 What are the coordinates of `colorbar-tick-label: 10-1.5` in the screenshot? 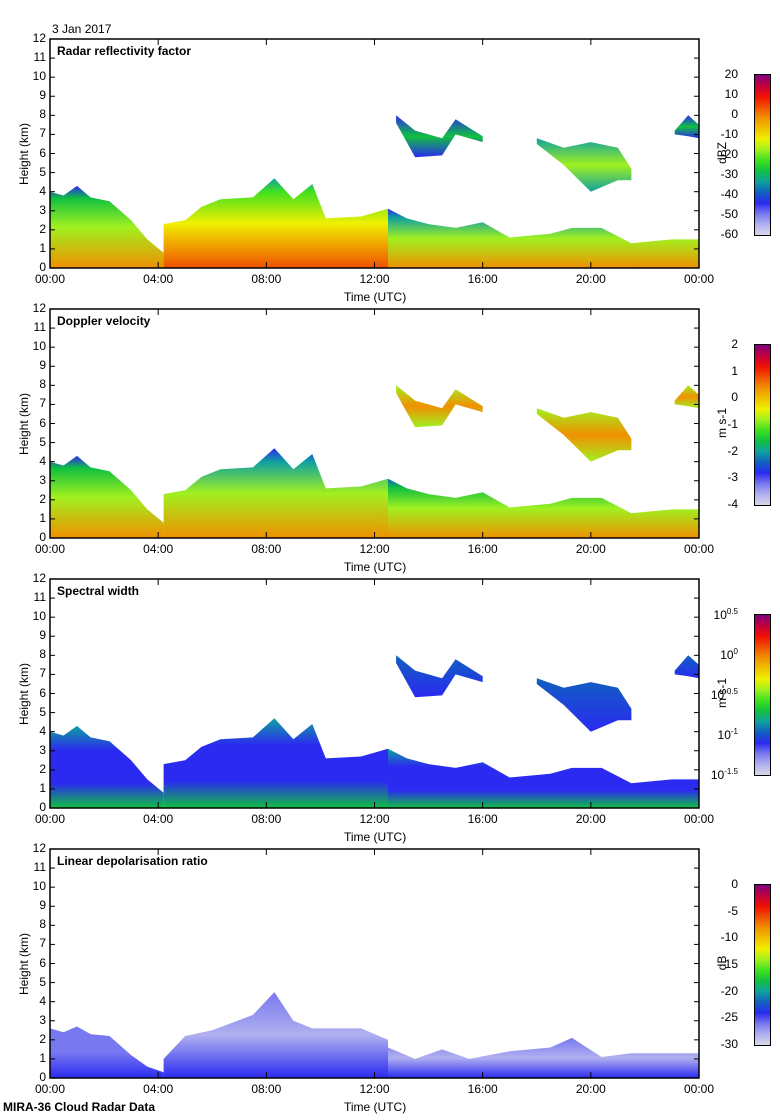 It's located at (718, 774).